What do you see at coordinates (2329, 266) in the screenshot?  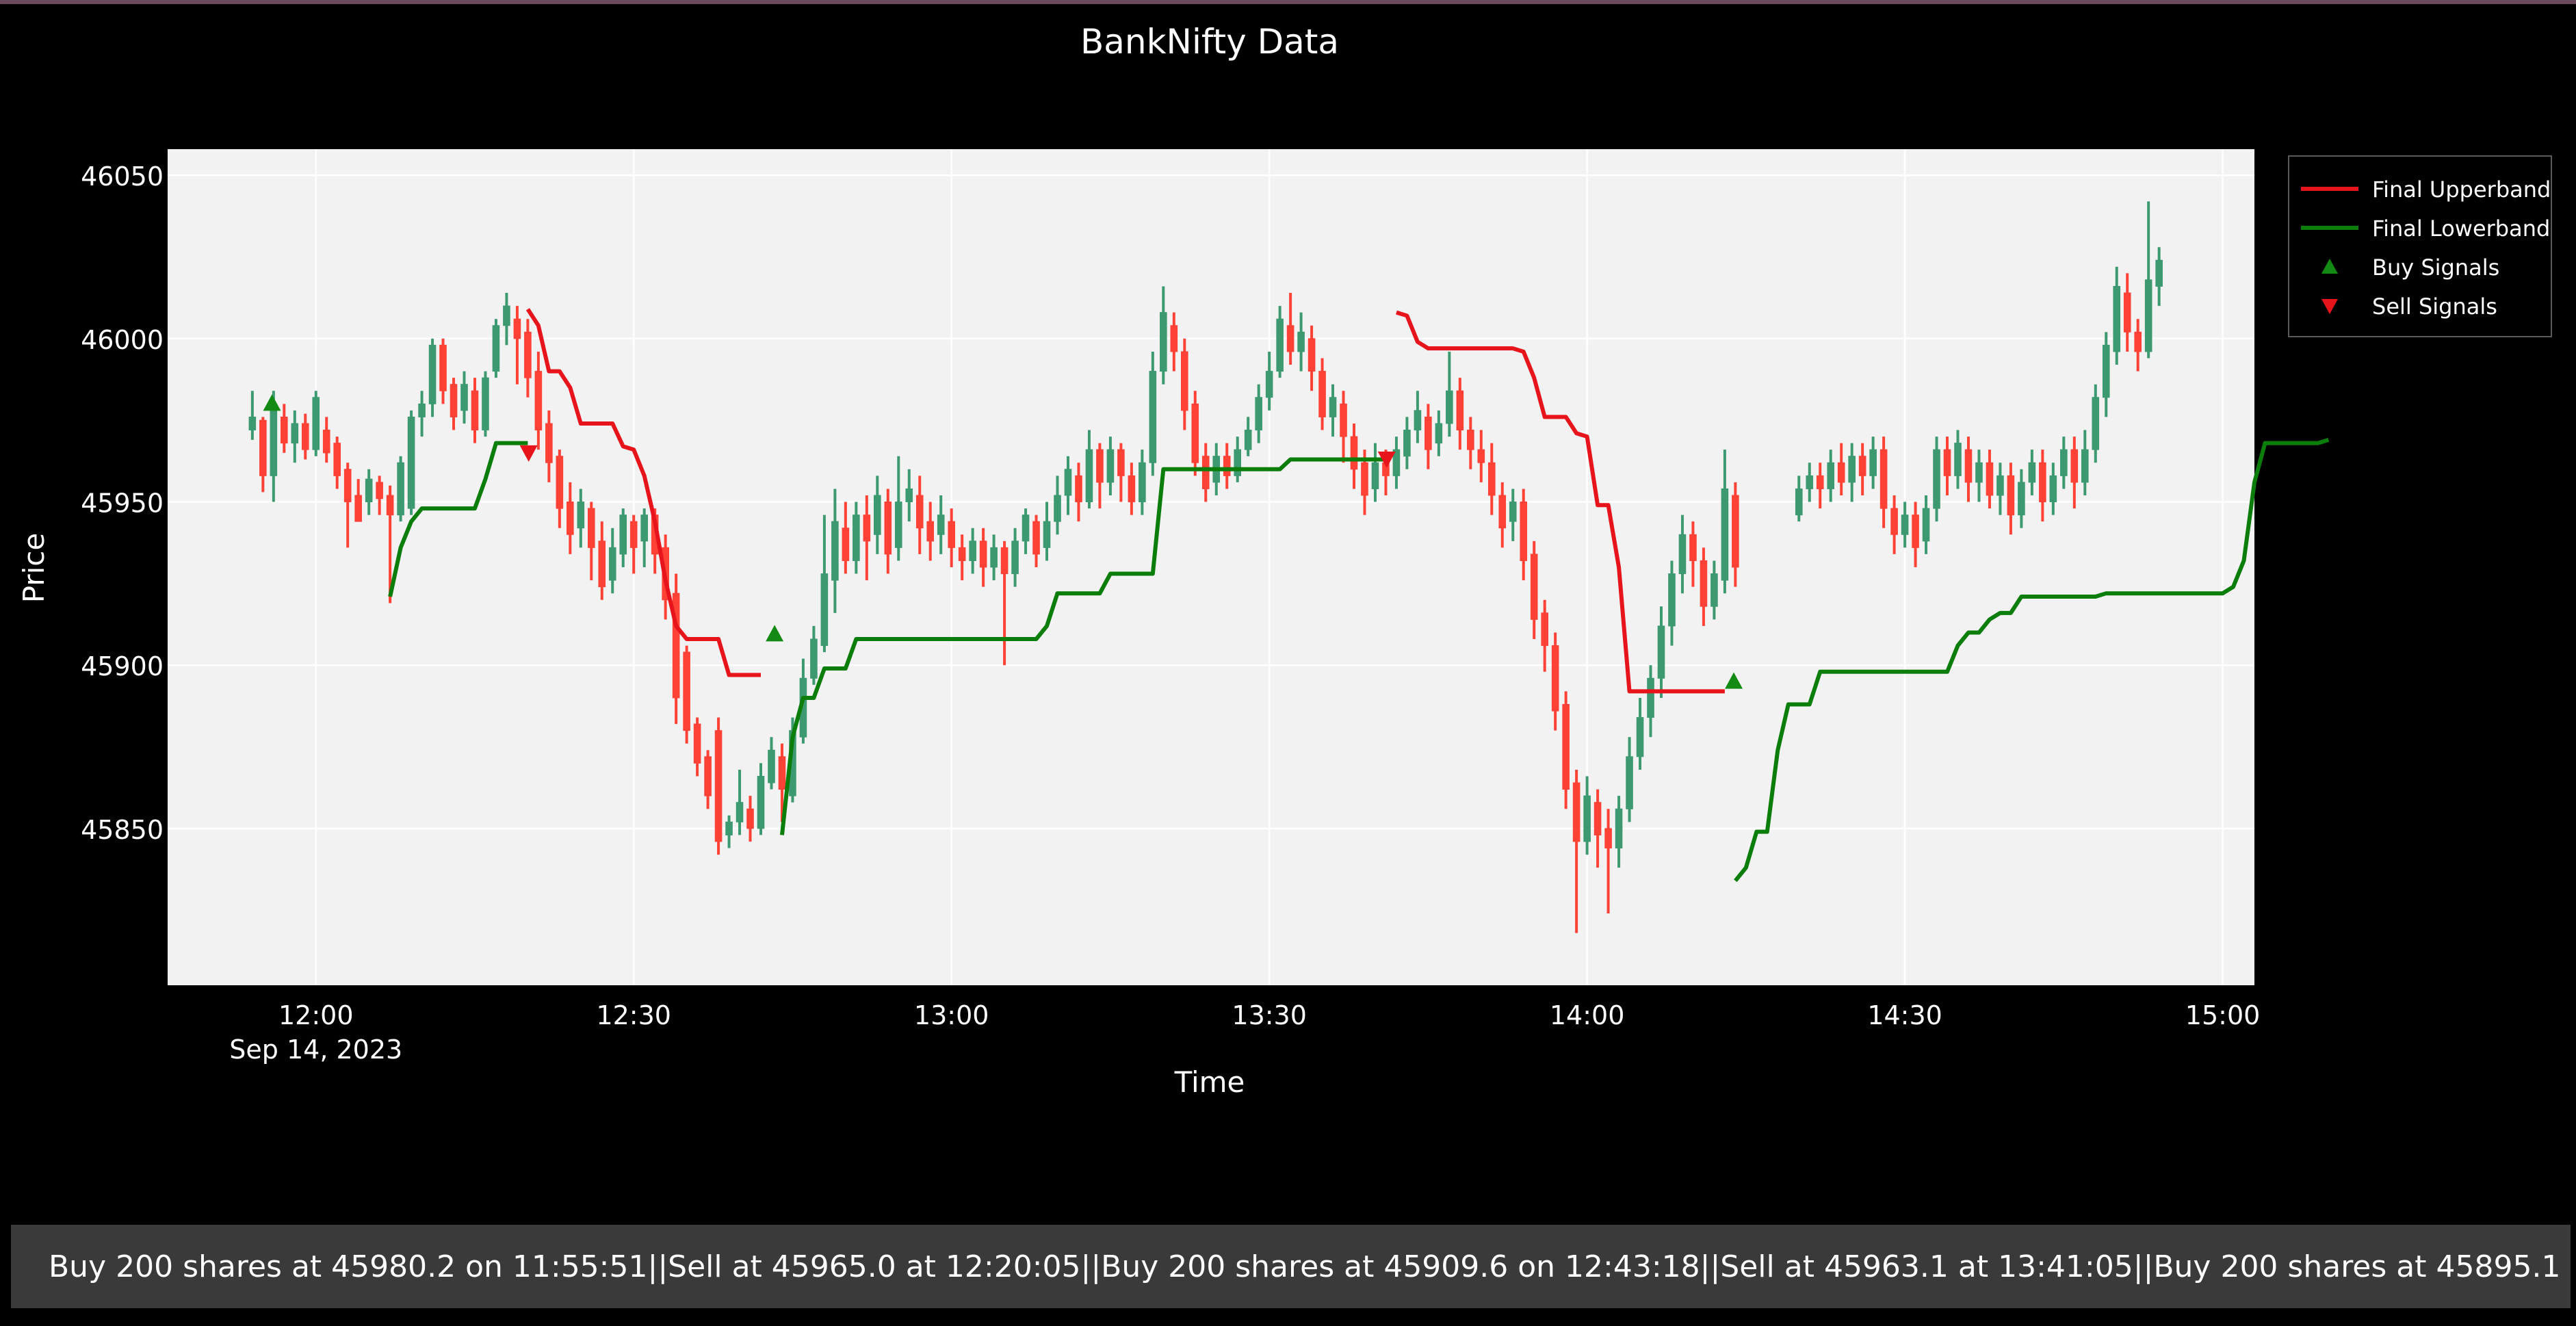 I see `legend-up-triangle-icon` at bounding box center [2329, 266].